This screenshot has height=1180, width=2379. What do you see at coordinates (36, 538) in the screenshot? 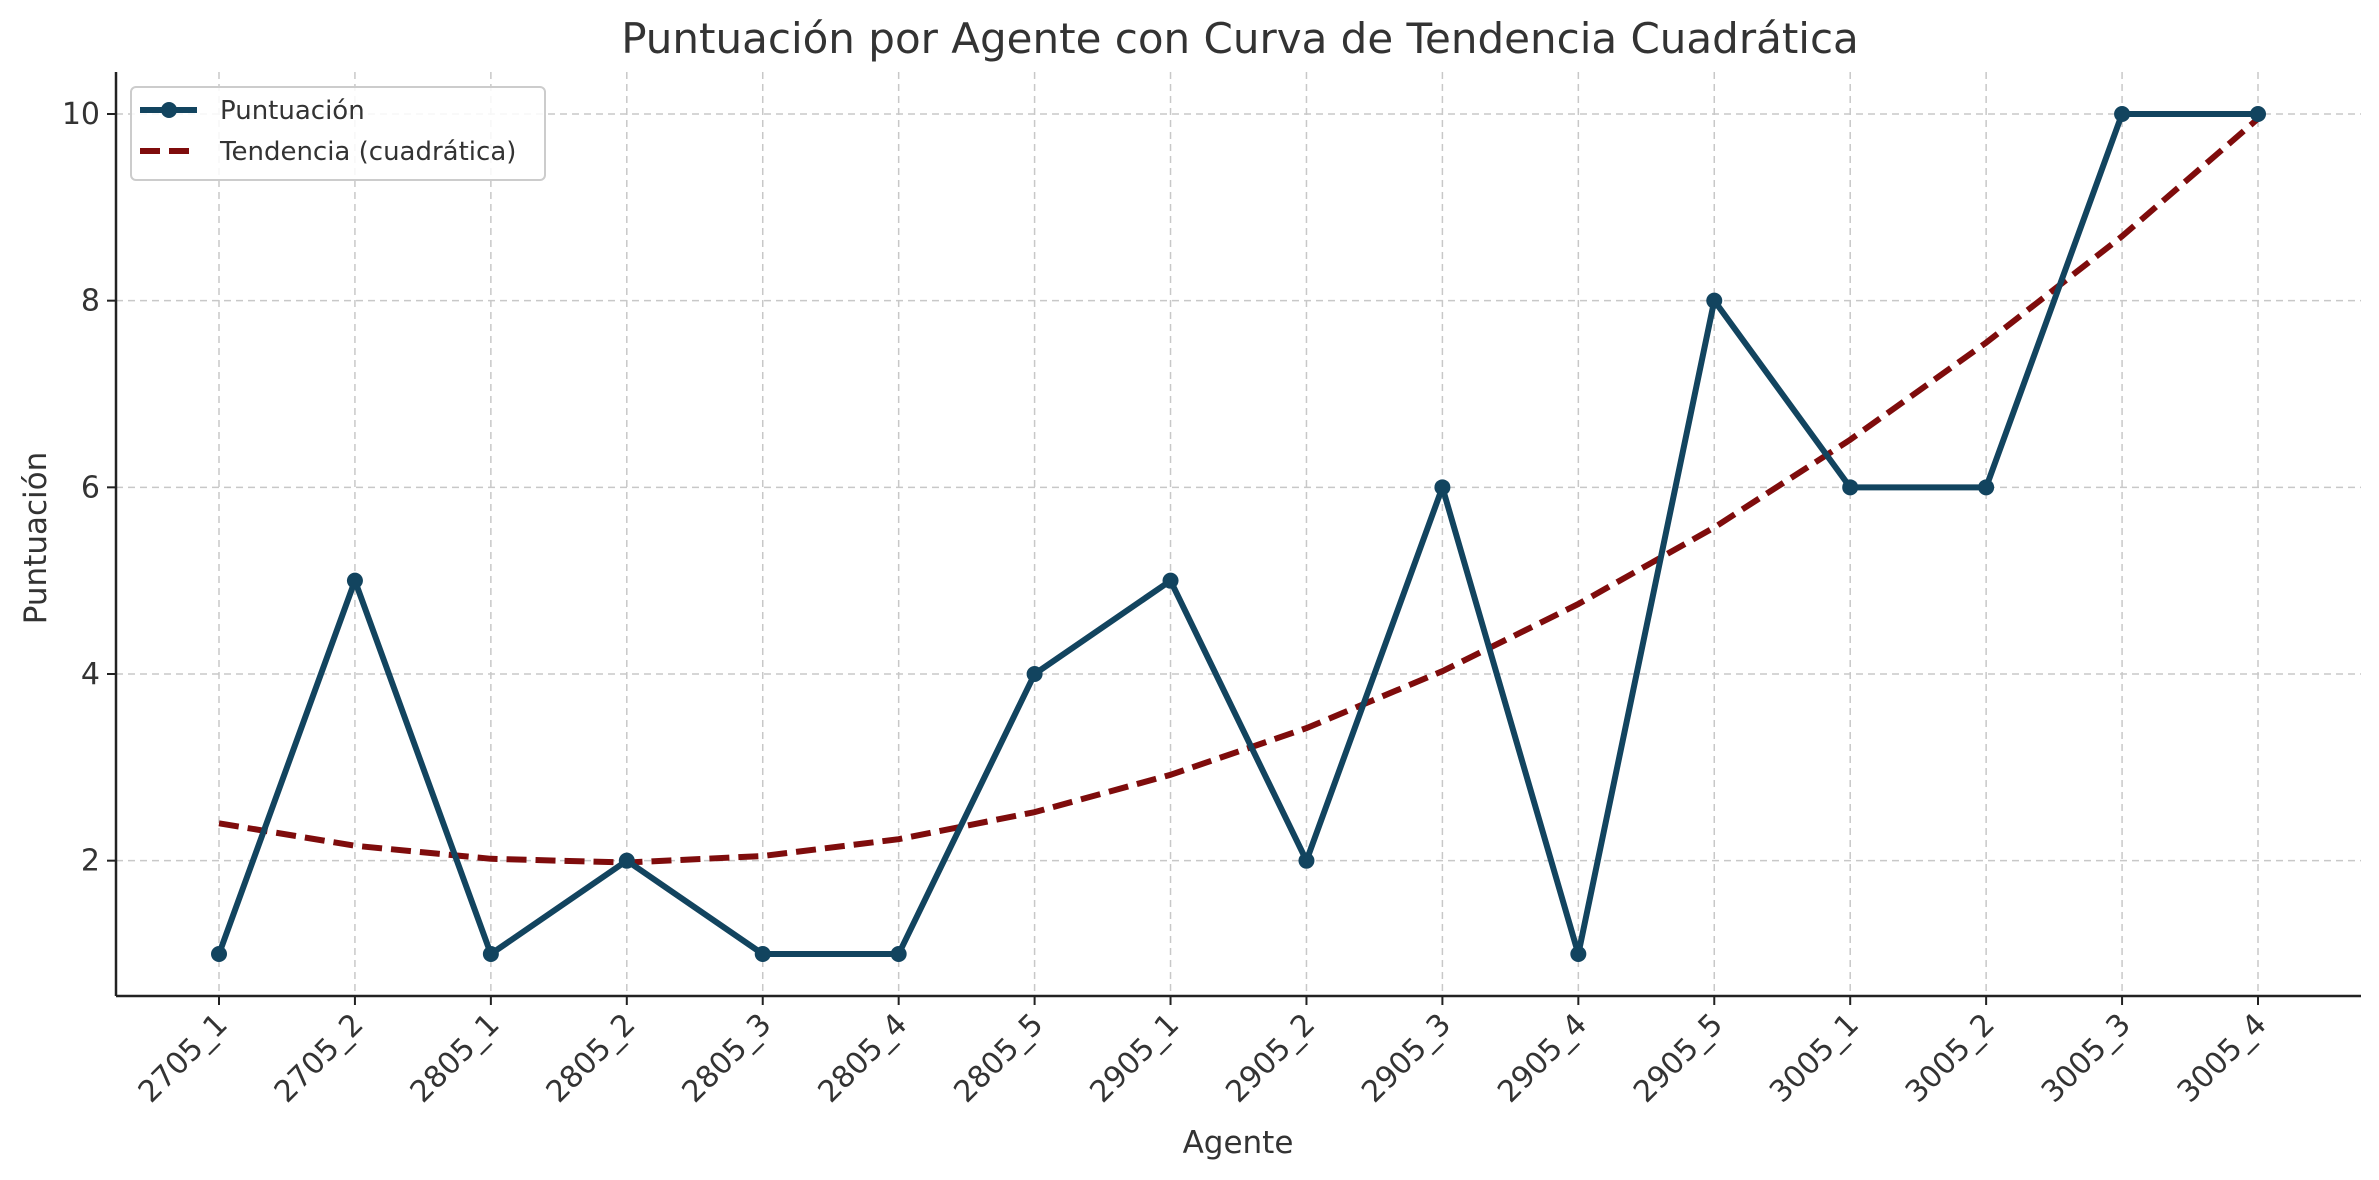
I see `y-axis-label: Puntuación` at bounding box center [36, 538].